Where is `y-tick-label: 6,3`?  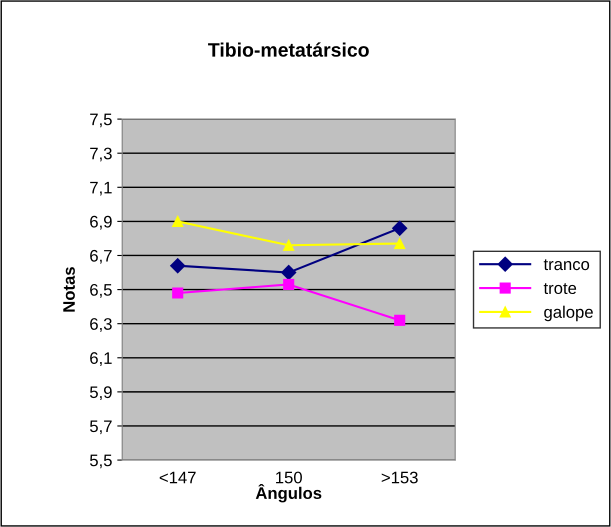 y-tick-label: 6,3 is located at coordinates (101, 325).